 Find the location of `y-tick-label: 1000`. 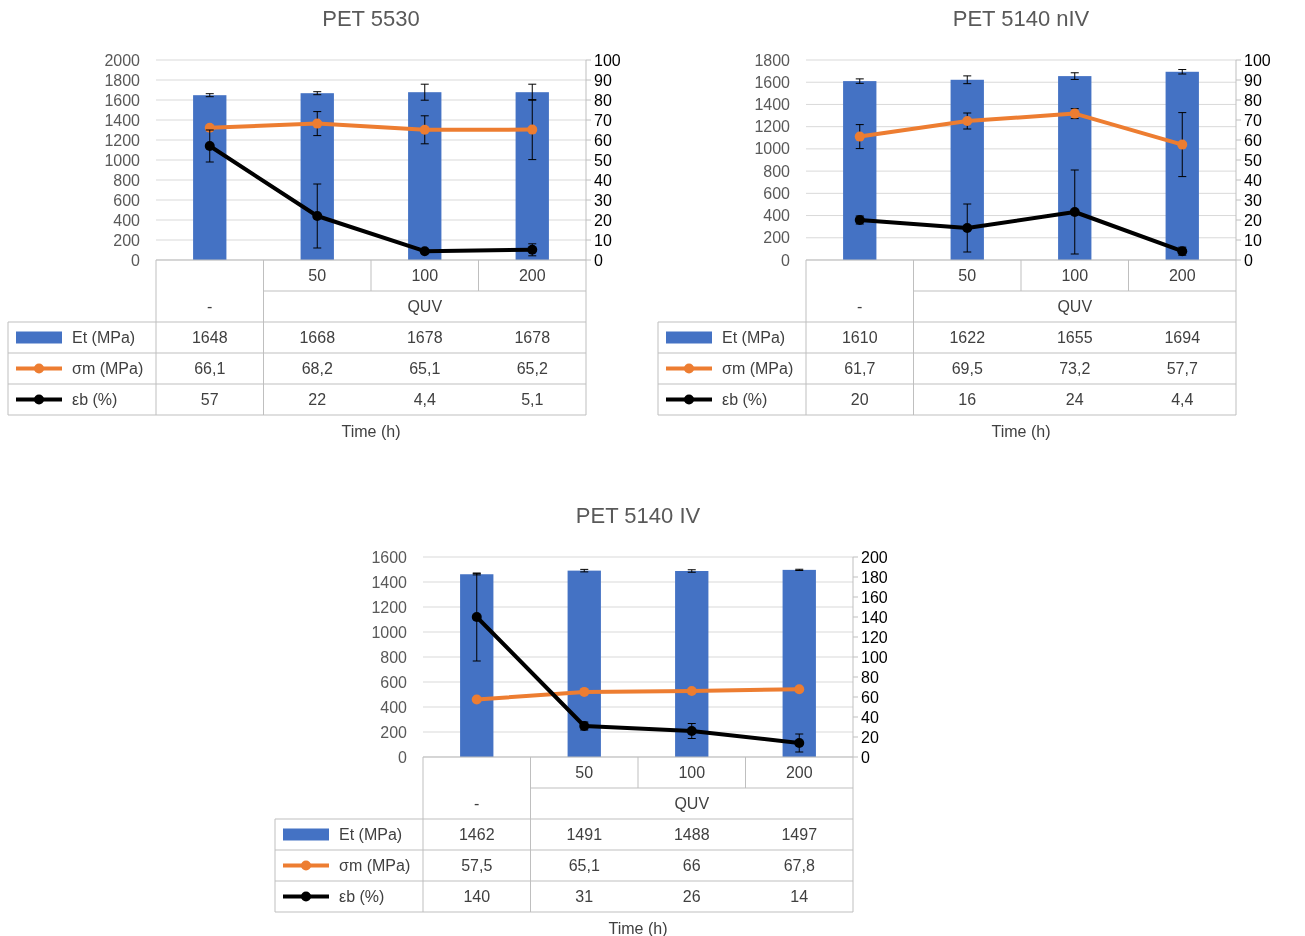

y-tick-label: 1000 is located at coordinates (122, 160).